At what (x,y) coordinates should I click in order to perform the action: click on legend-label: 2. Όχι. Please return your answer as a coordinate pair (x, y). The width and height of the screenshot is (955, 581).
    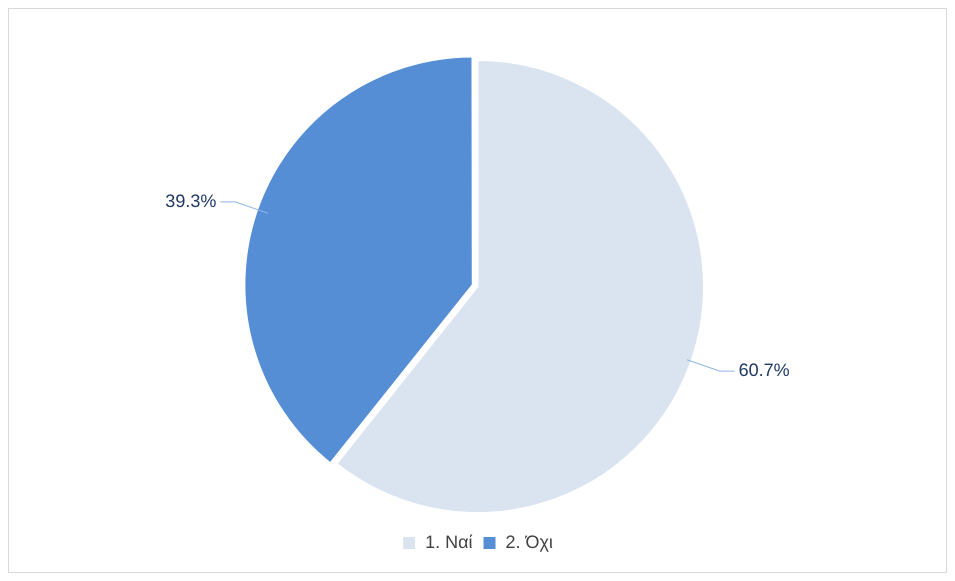
    Looking at the image, I should click on (529, 542).